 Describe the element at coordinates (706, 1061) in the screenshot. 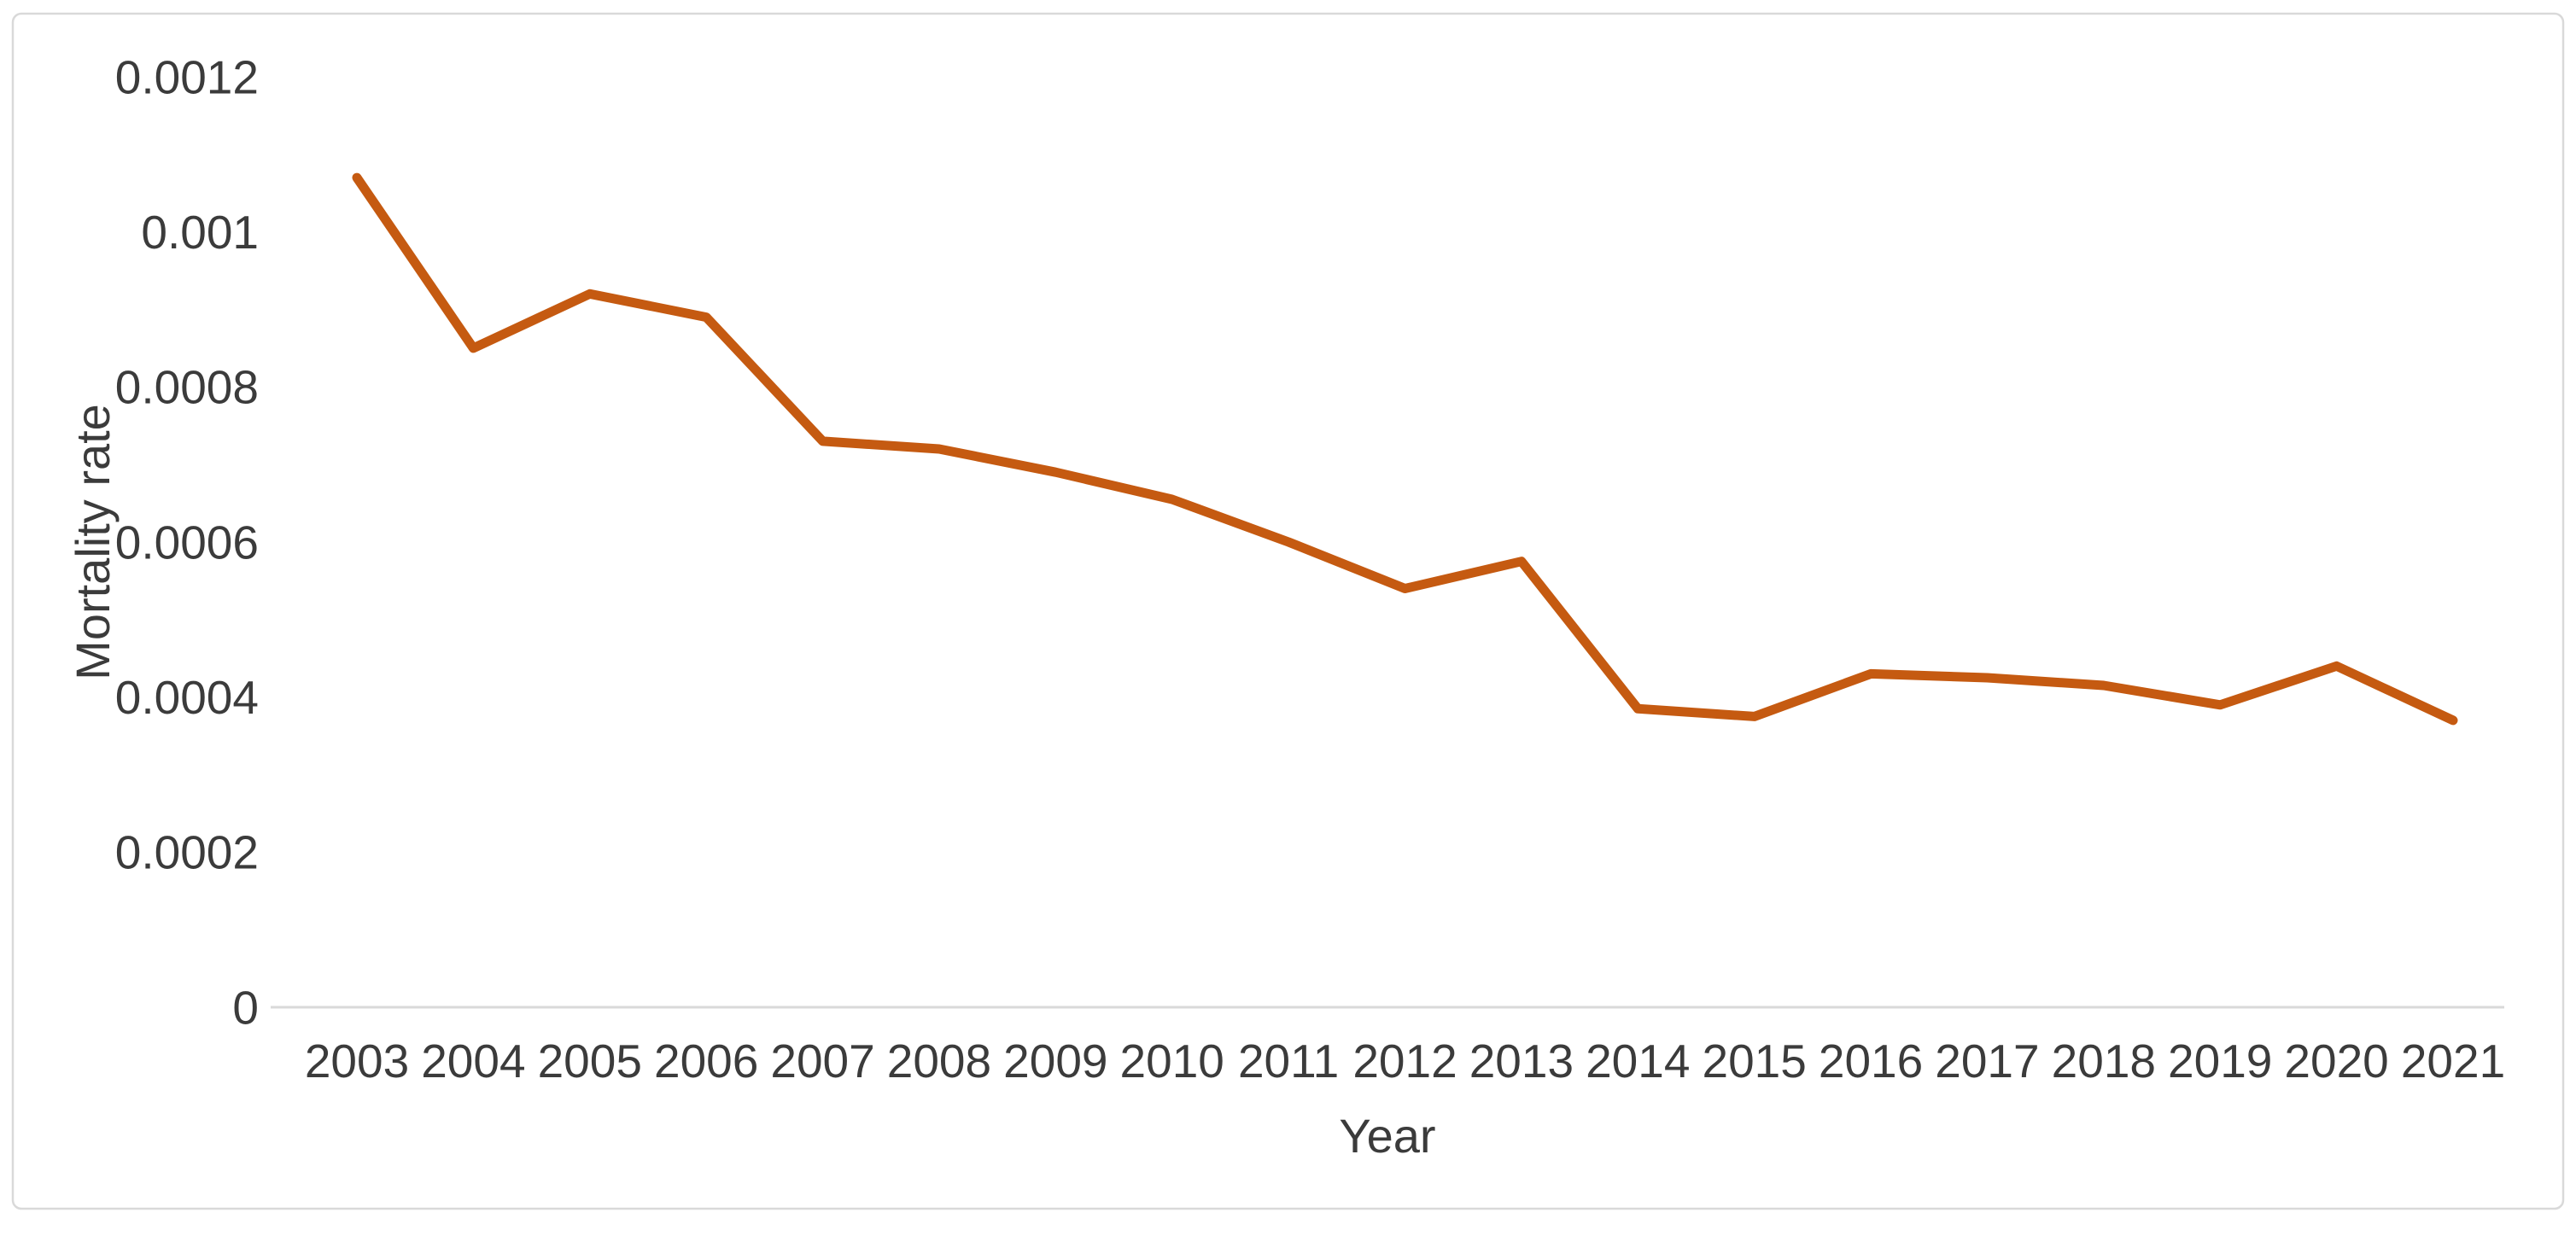

I see `x-tick-label: 2006` at that location.